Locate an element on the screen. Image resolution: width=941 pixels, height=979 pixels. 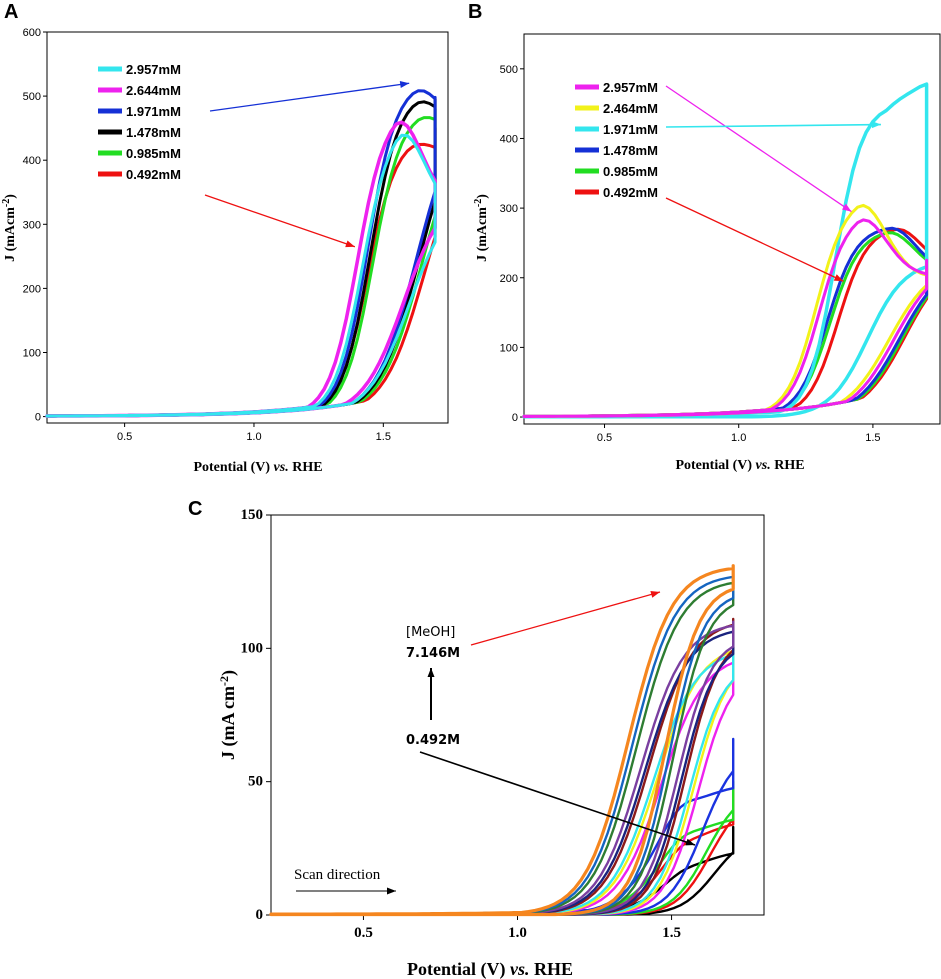
panel-c-arrow-low-head is located at coordinates (690, 842).